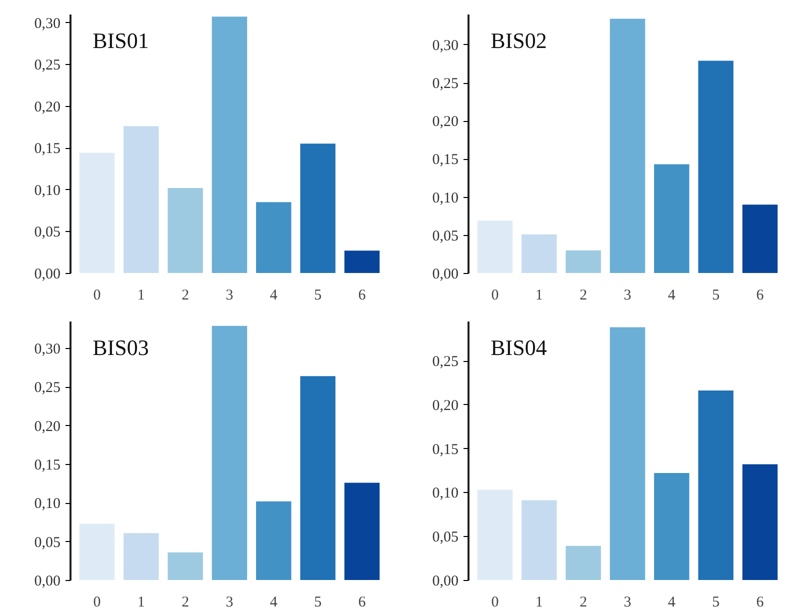  Describe the element at coordinates (518, 347) in the screenshot. I see `text: BIS04` at that location.